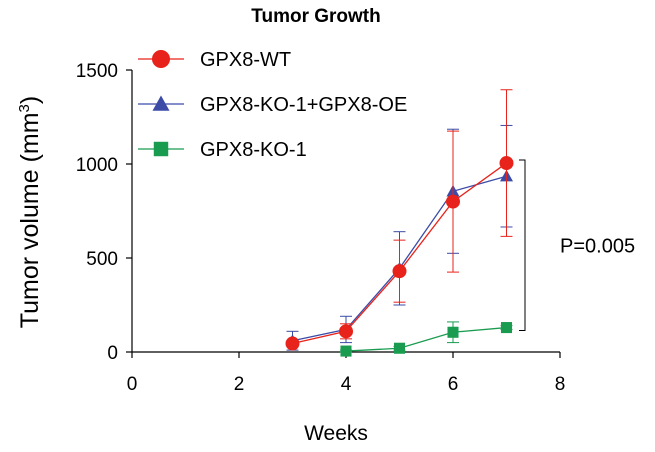 The width and height of the screenshot is (655, 452). I want to click on chart-title: Tumor Growth, so click(315, 16).